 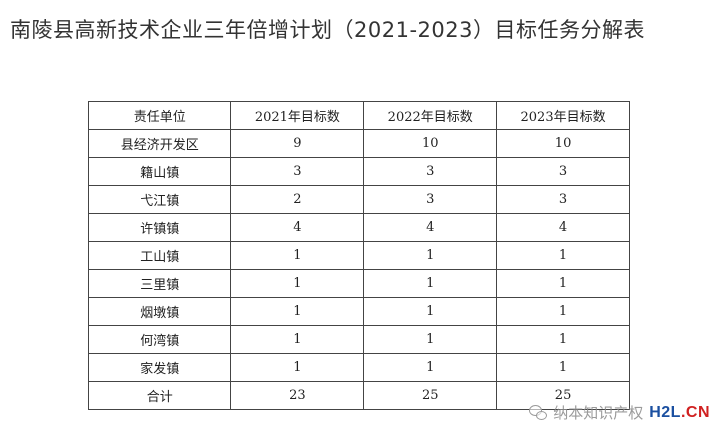 I want to click on watermark-logo: H2L.CN, so click(x=679, y=413).